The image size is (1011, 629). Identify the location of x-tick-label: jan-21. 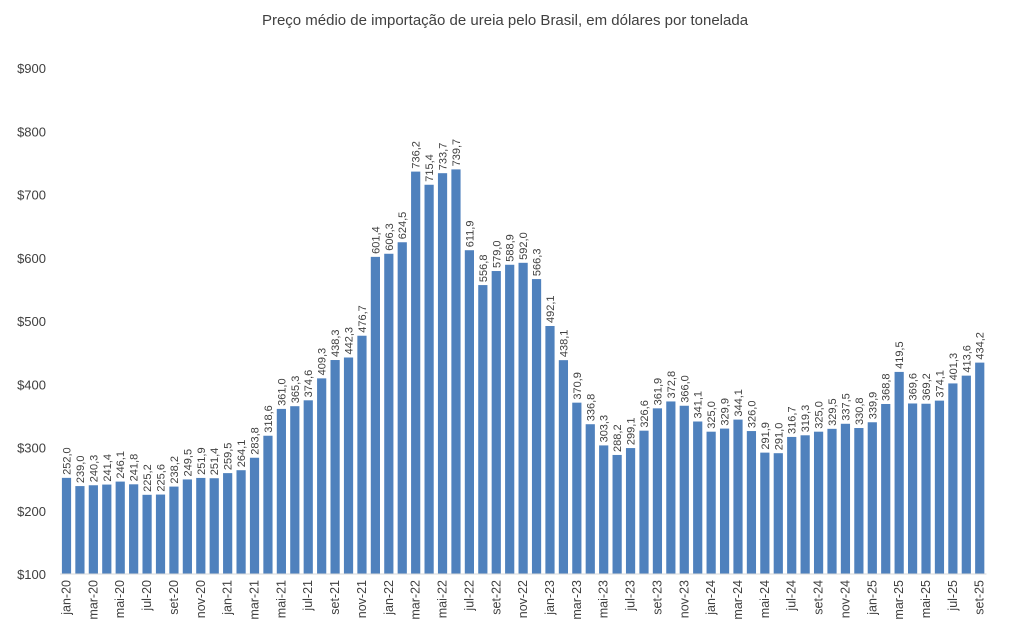
(228, 598).